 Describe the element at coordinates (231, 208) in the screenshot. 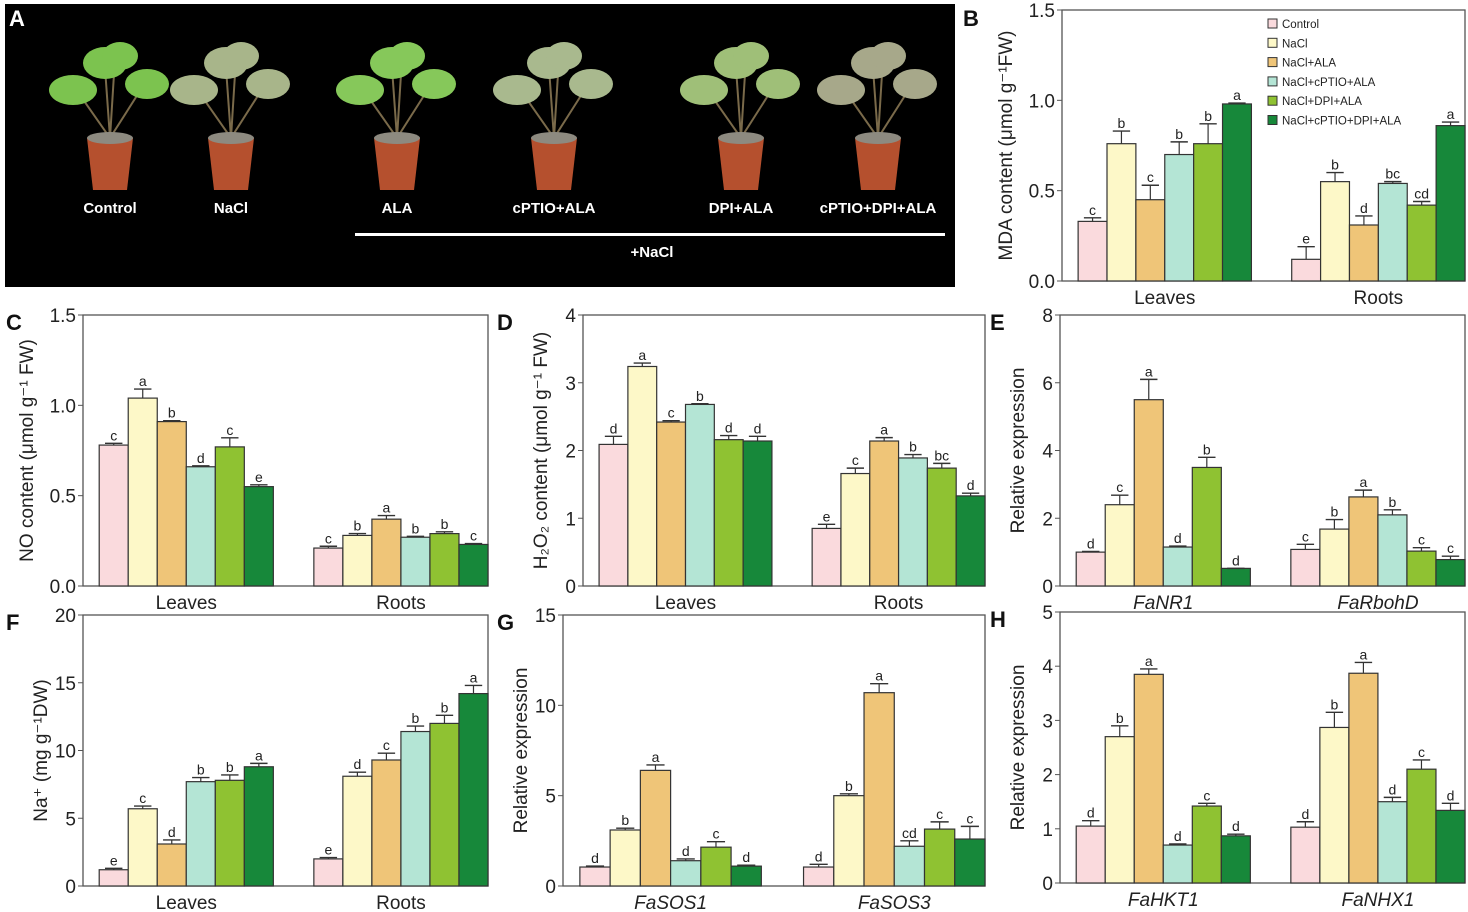

I see `photo-label-nacl: NaCl` at that location.